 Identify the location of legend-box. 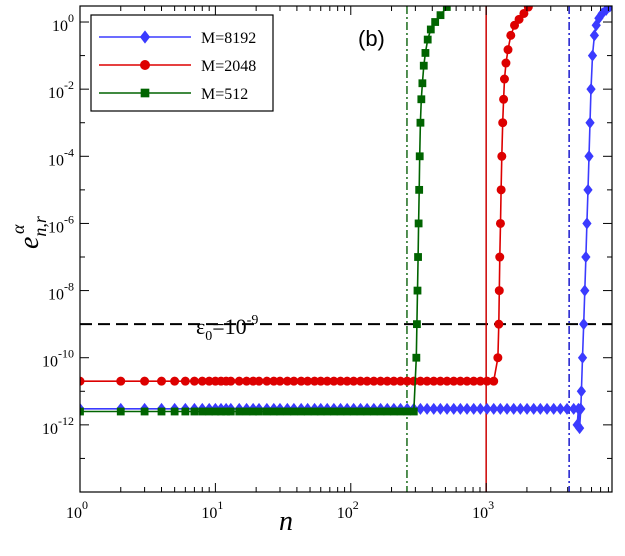
(182, 63).